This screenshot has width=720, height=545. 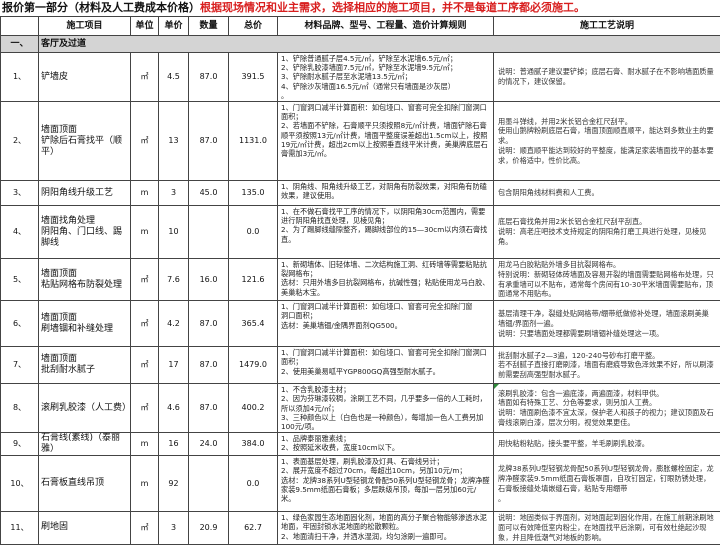 What do you see at coordinates (209, 444) in the screenshot?
I see `quantity: 24.0` at bounding box center [209, 444].